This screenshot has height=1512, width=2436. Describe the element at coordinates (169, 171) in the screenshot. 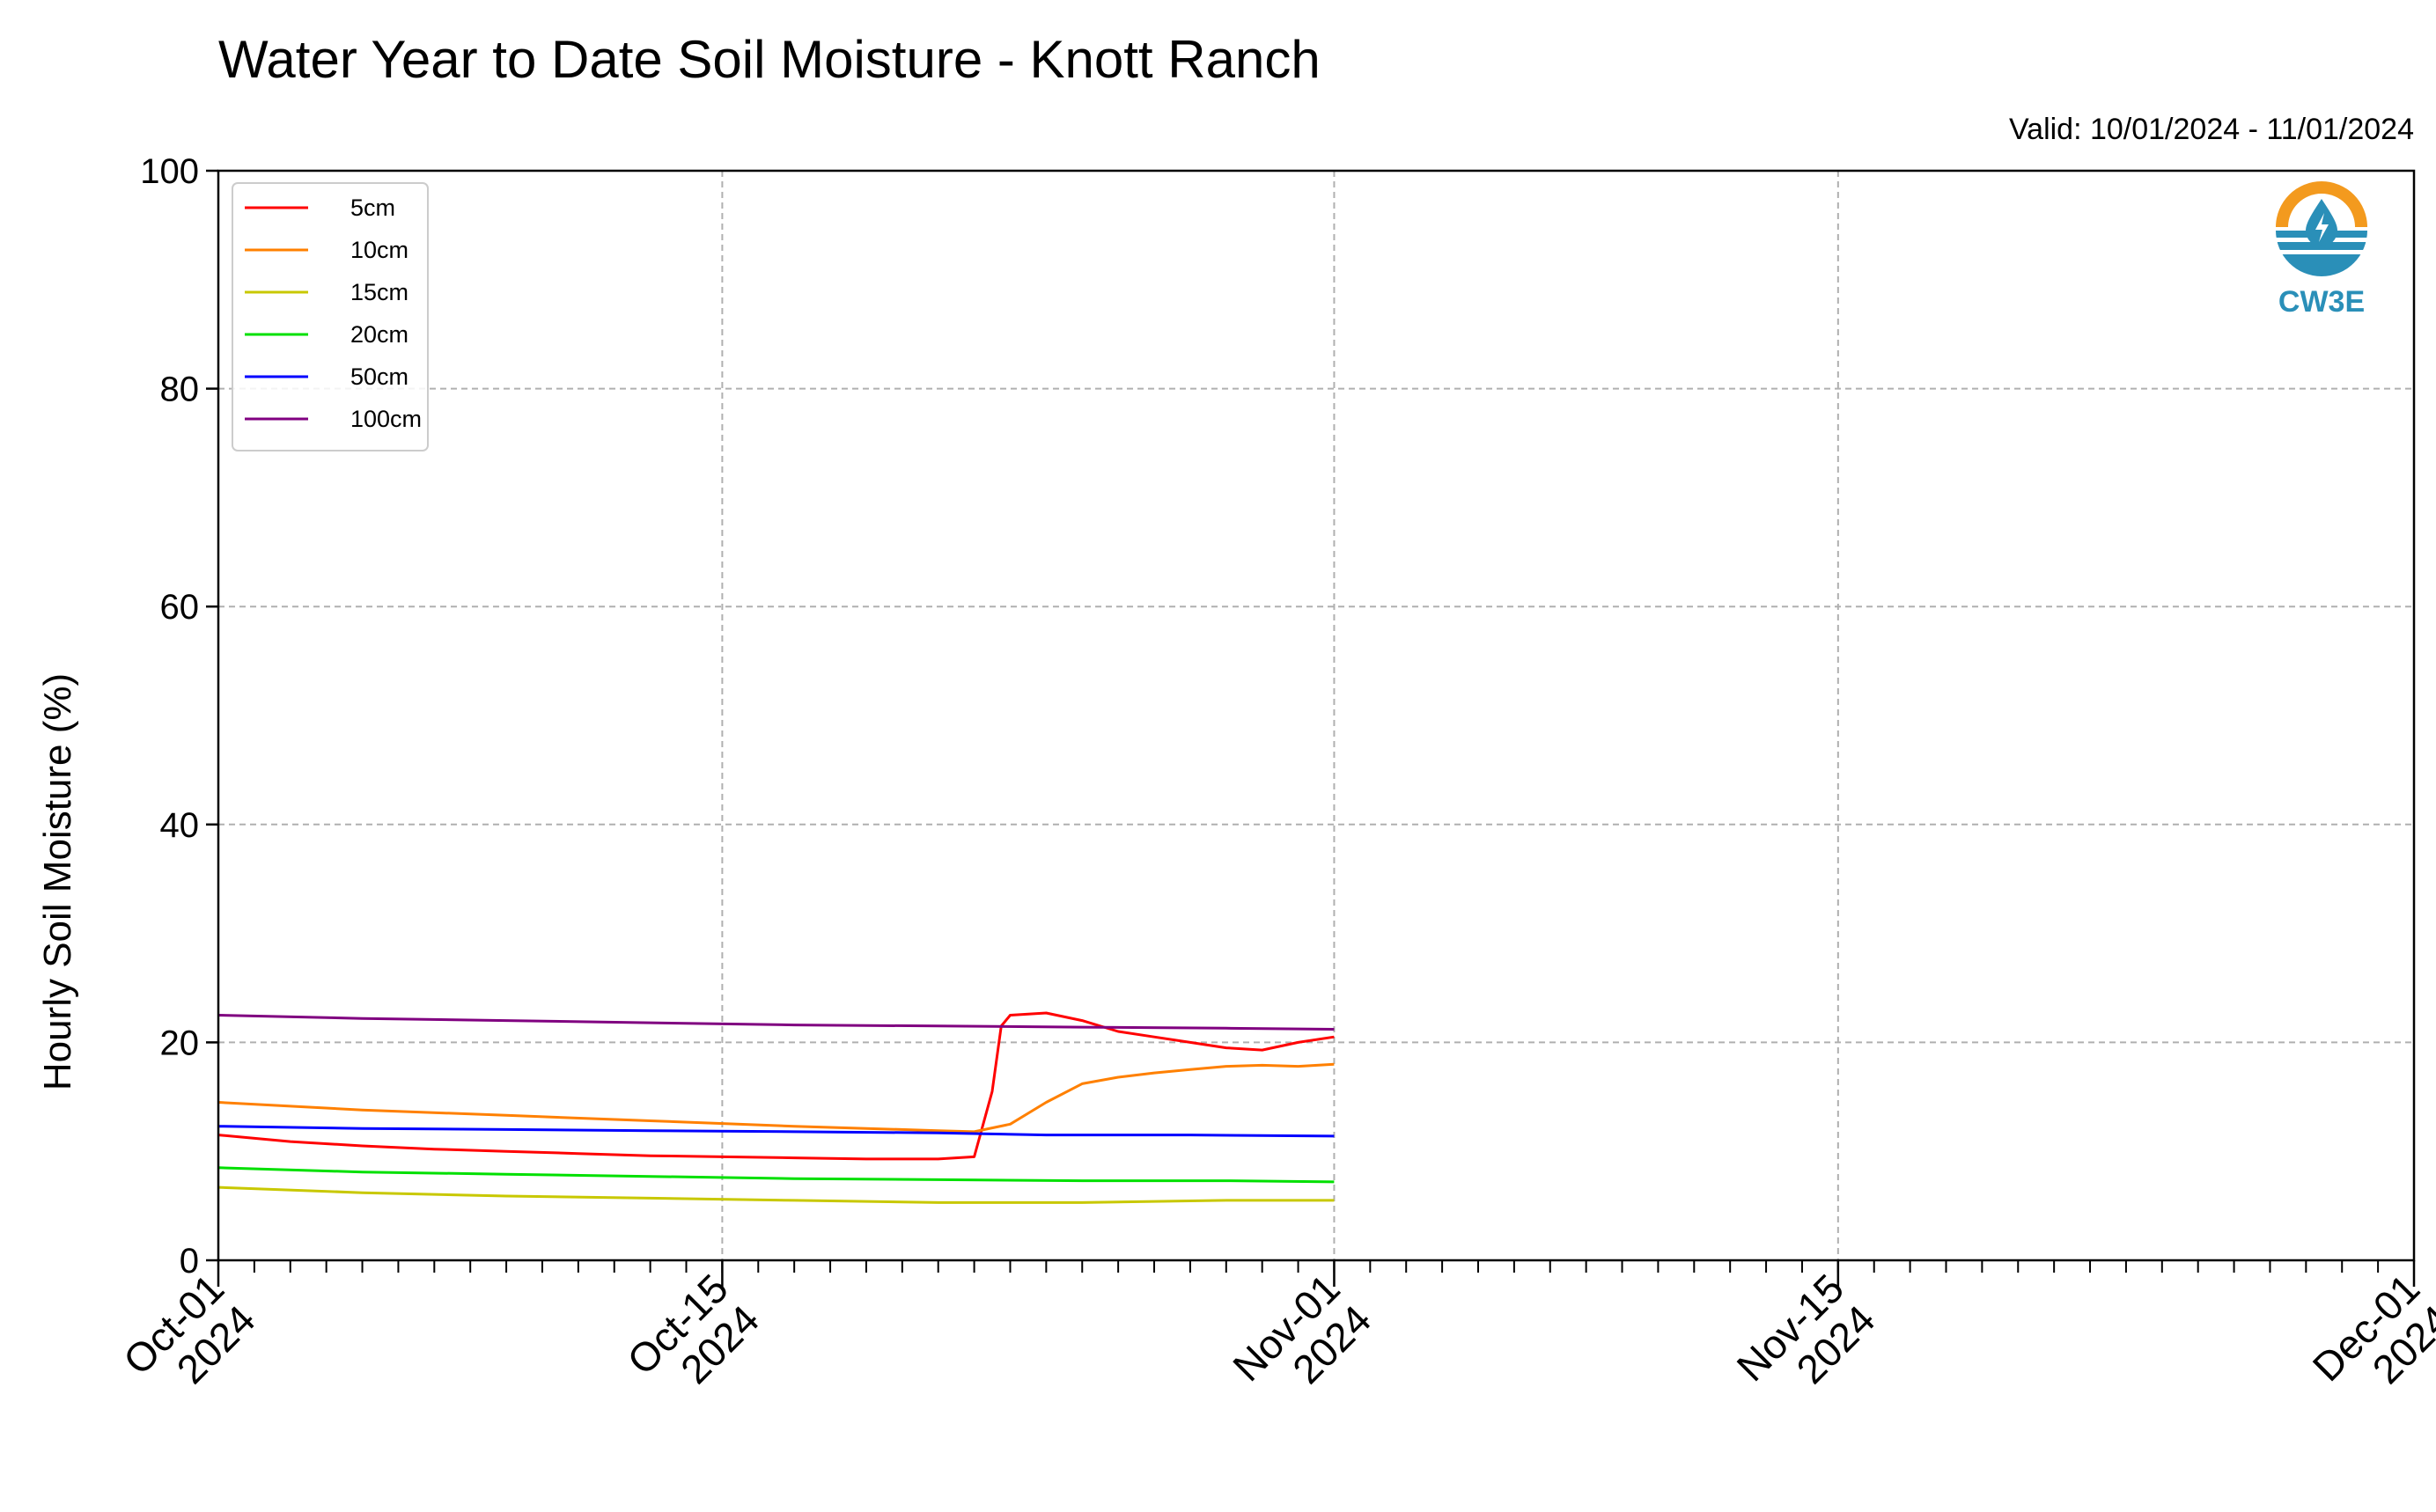

I see `y-tick-label: 100` at that location.